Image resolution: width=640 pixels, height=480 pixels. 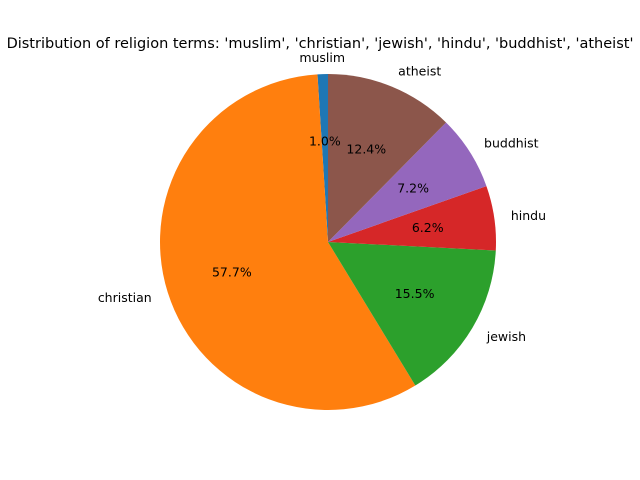 What do you see at coordinates (428, 227) in the screenshot?
I see `pct-label-hindu: 6.2%` at bounding box center [428, 227].